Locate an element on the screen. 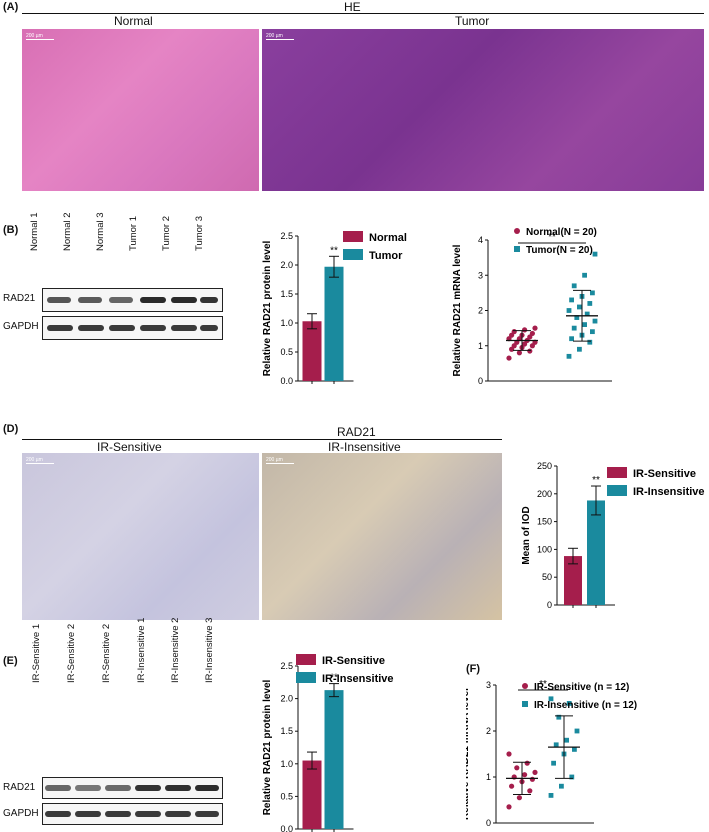 This screenshot has height=832, width=709. bar-tumor is located at coordinates (334, 323).